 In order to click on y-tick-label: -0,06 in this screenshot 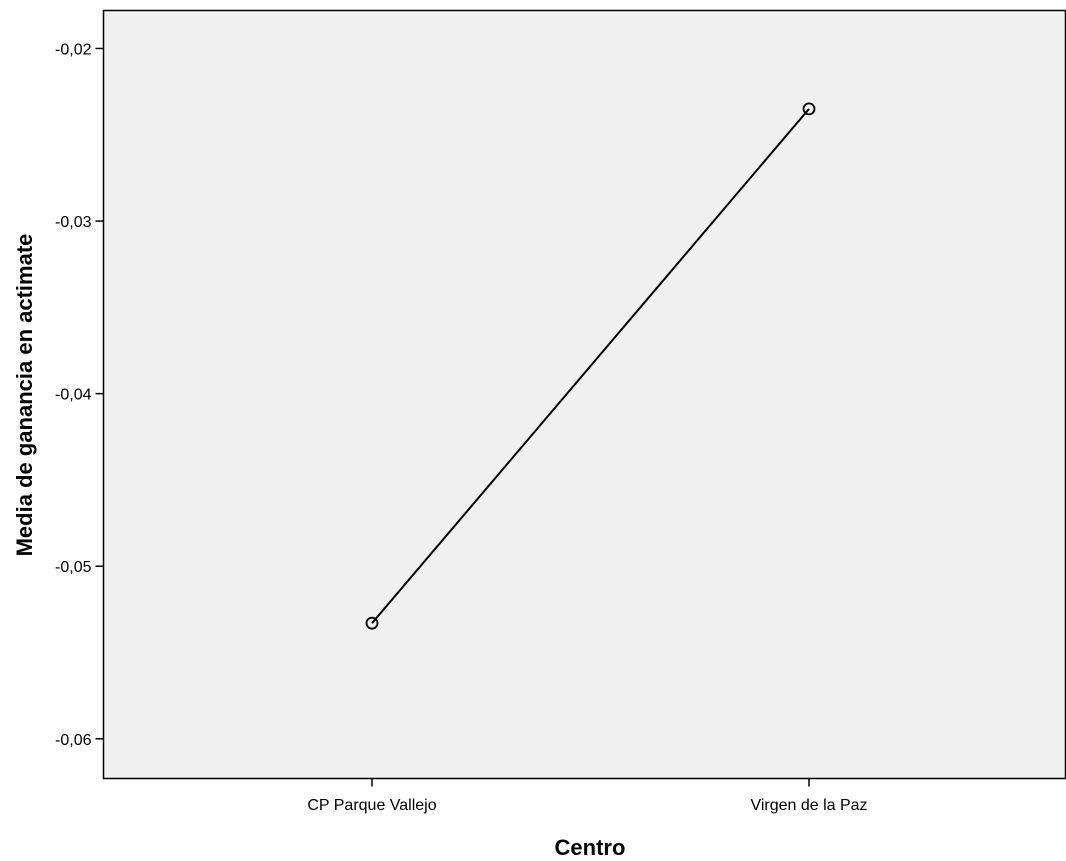, I will do `click(73, 740)`.